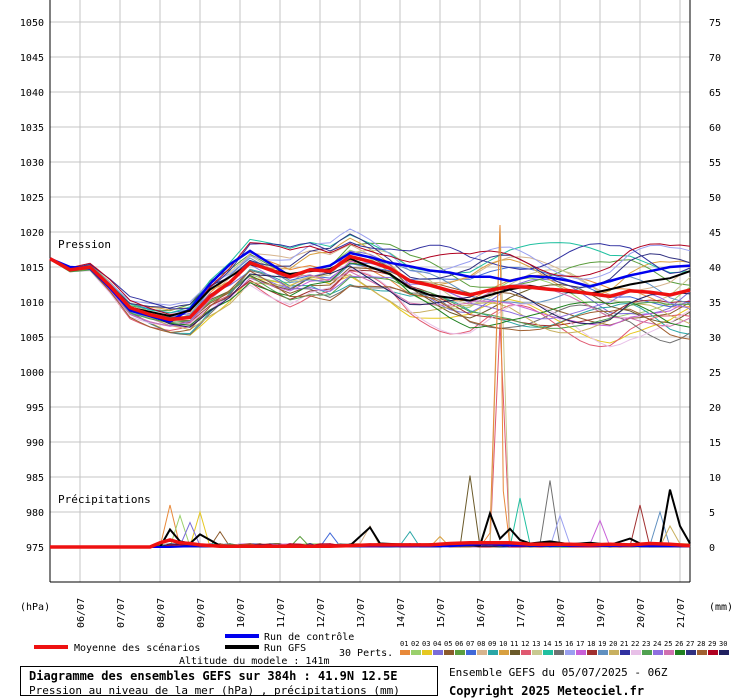 The image size is (740, 700). What do you see at coordinates (285, 648) in the screenshot?
I see `legend-gfs-label: Run GFS` at bounding box center [285, 648].